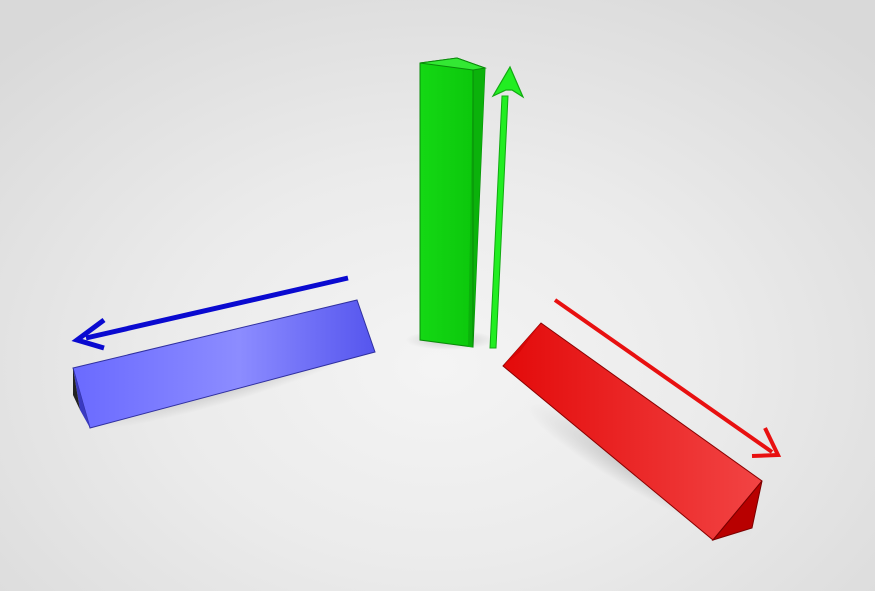  What do you see at coordinates (507, 207) in the screenshot?
I see `y-axis-arrow` at bounding box center [507, 207].